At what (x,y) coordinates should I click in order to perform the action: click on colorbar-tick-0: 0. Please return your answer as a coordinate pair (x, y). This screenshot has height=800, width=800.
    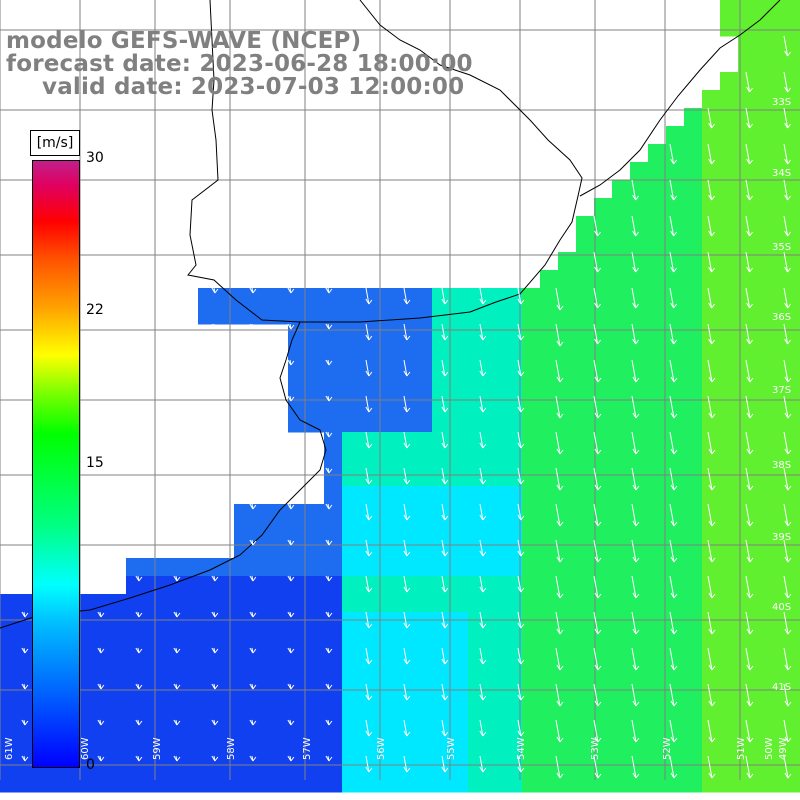
    Looking at the image, I should click on (90, 765).